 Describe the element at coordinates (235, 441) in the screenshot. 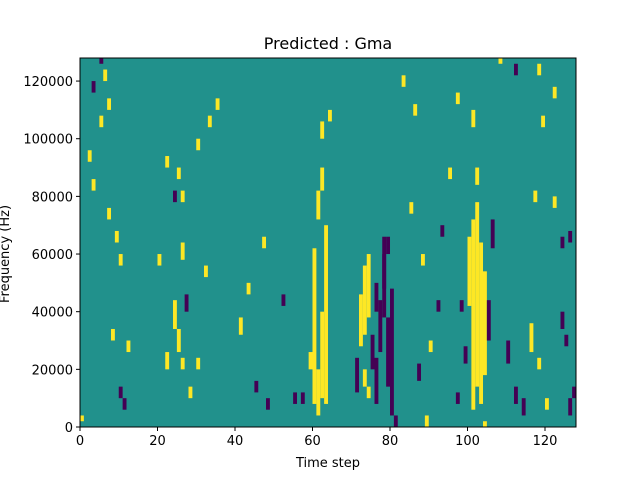

I see `x-tick-label: 40` at that location.